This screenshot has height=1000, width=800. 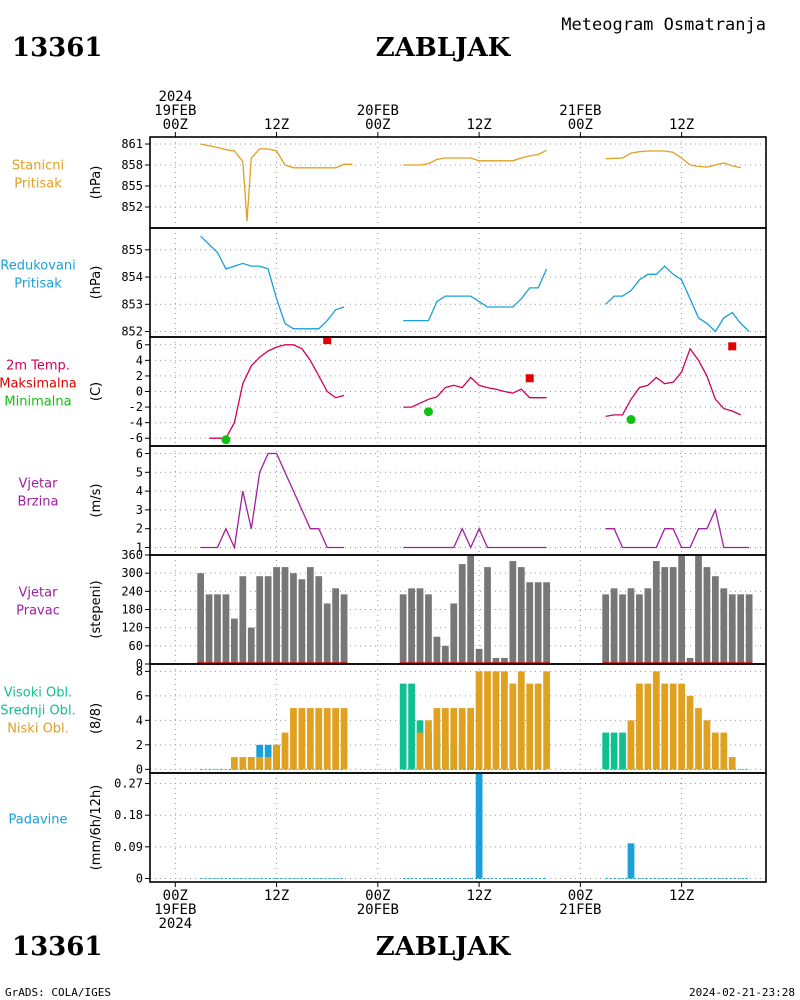 I want to click on y-tick-label: 858, so click(x=132, y=165).